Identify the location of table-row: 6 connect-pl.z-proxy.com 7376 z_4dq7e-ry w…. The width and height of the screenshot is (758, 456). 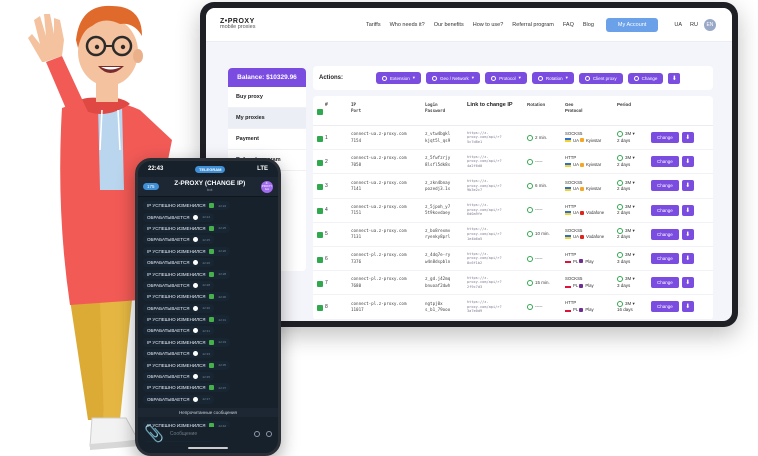
(513, 259).